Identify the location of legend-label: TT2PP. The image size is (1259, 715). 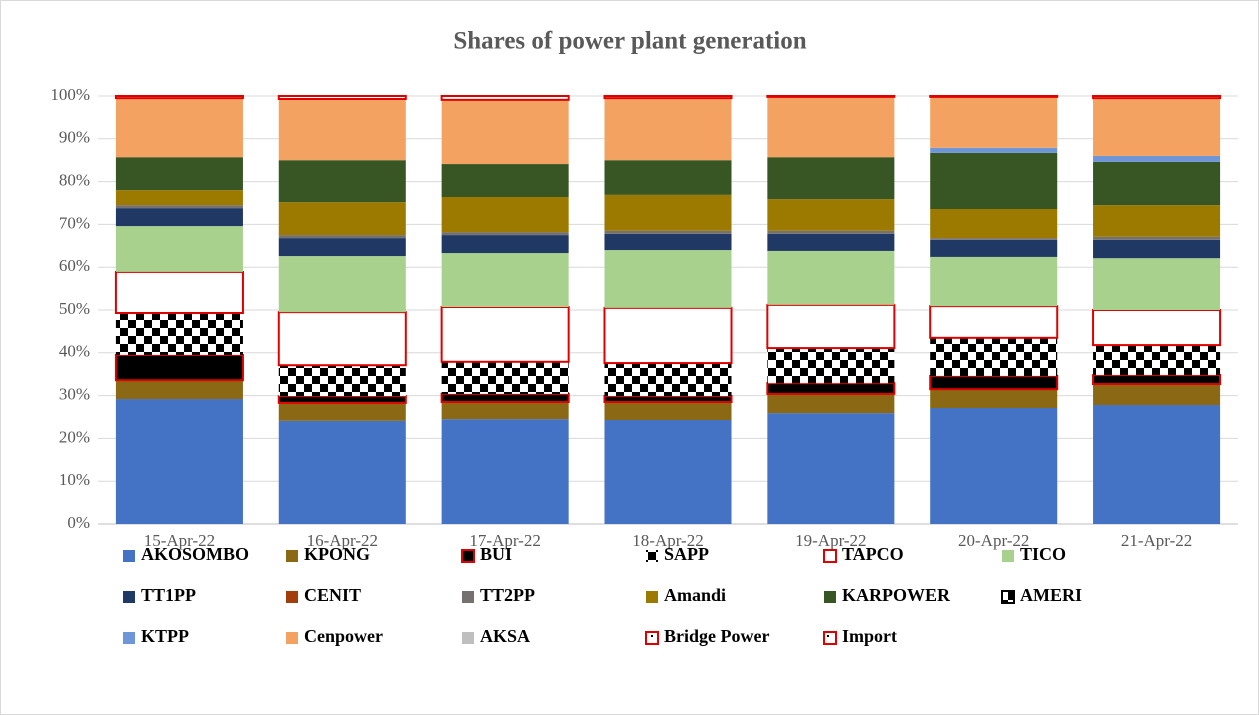
(507, 595).